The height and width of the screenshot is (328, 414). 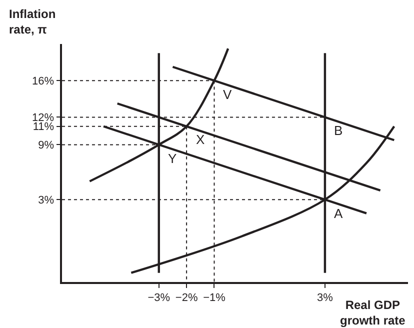 What do you see at coordinates (32, 22) in the screenshot?
I see `y-axis-title: Inflation rate, π` at bounding box center [32, 22].